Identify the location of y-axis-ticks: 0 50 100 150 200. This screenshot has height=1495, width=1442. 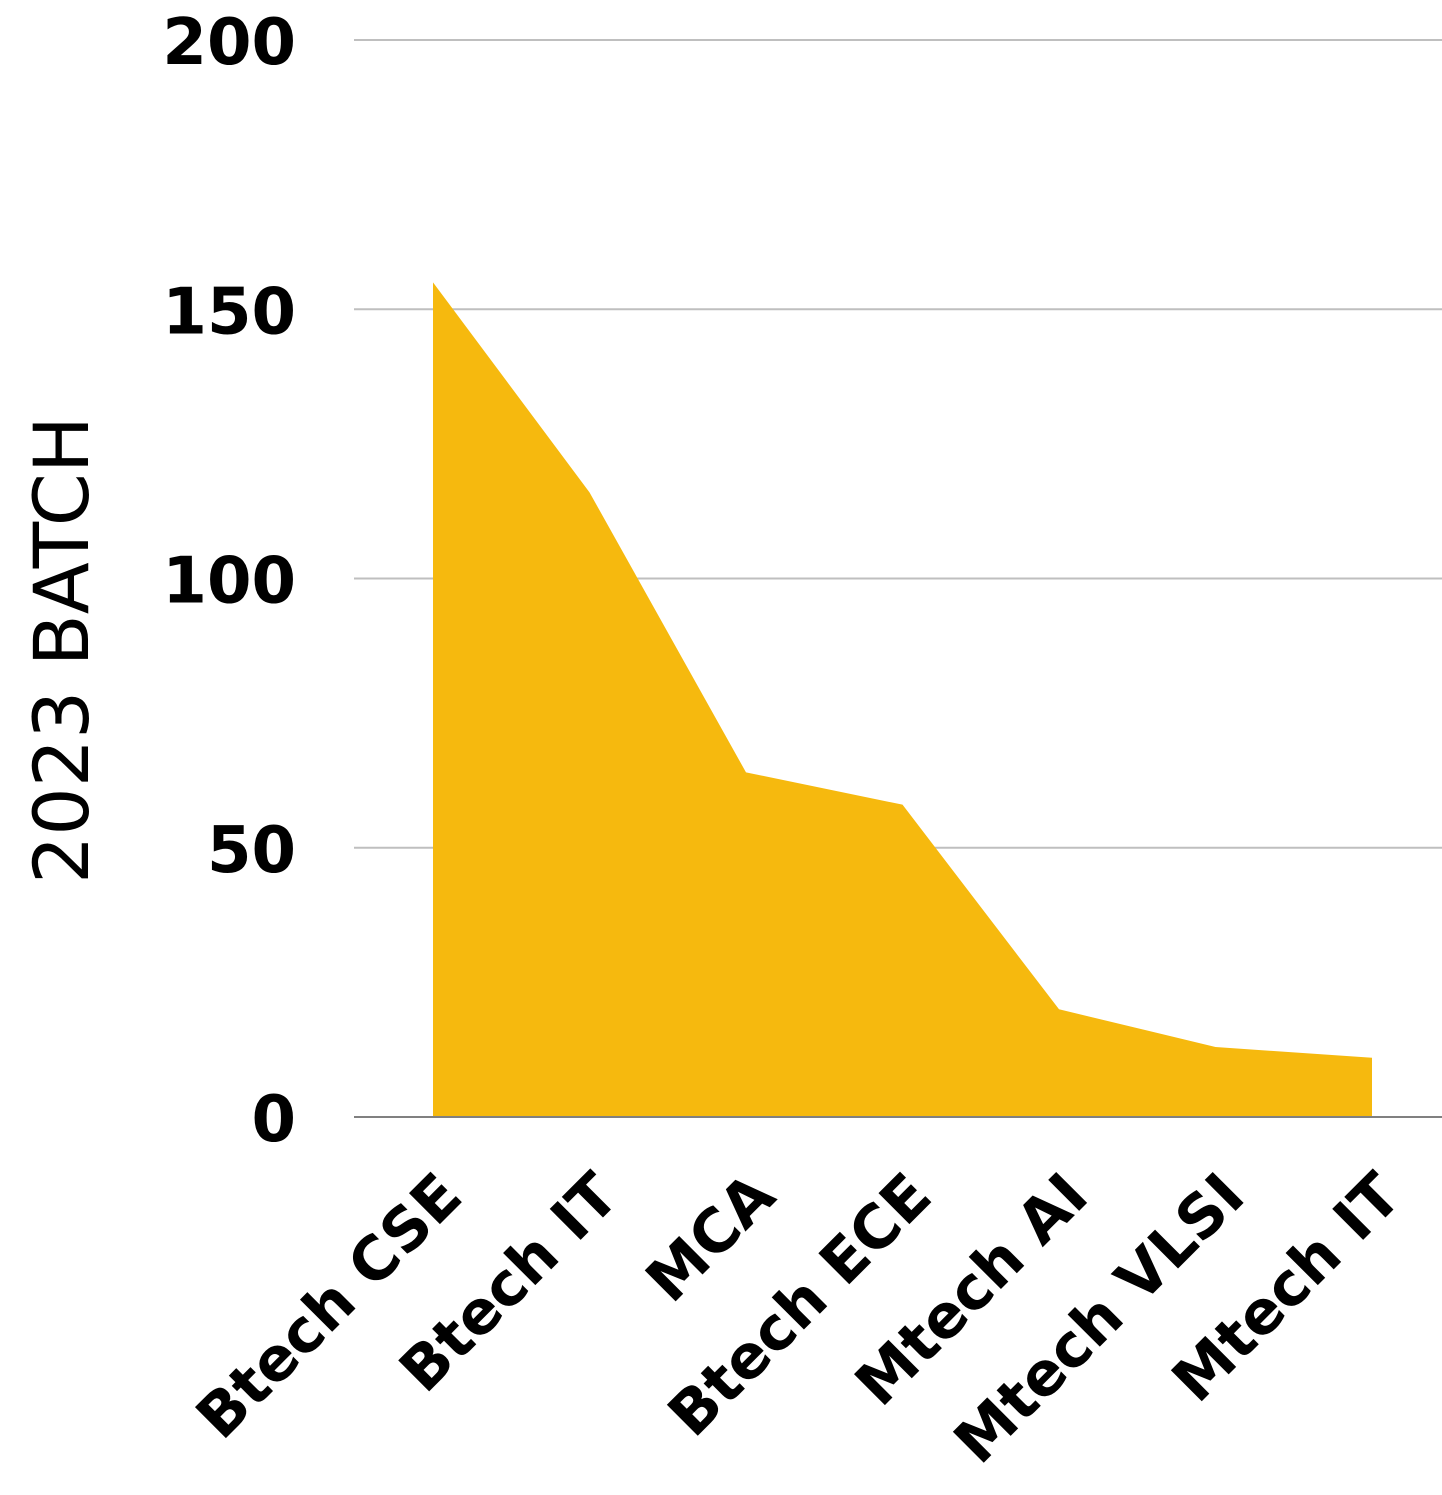
(229, 581).